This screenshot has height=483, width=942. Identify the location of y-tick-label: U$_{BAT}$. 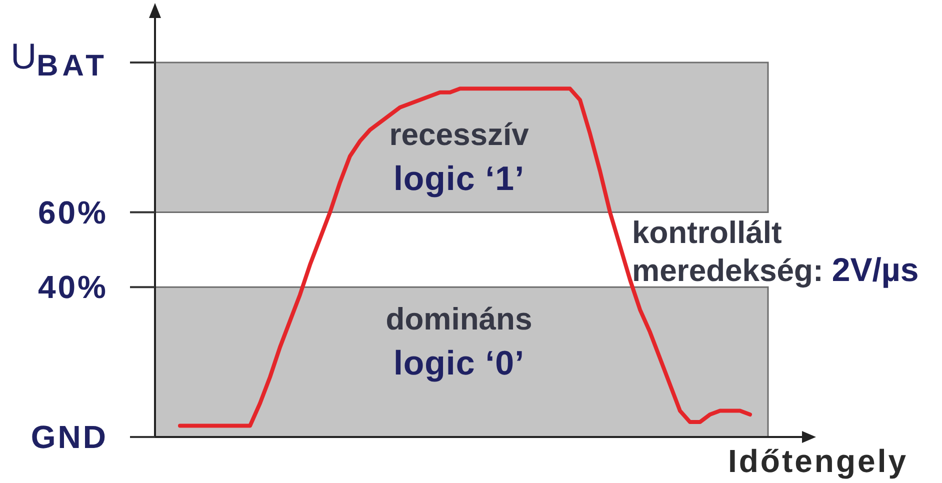
(59, 58).